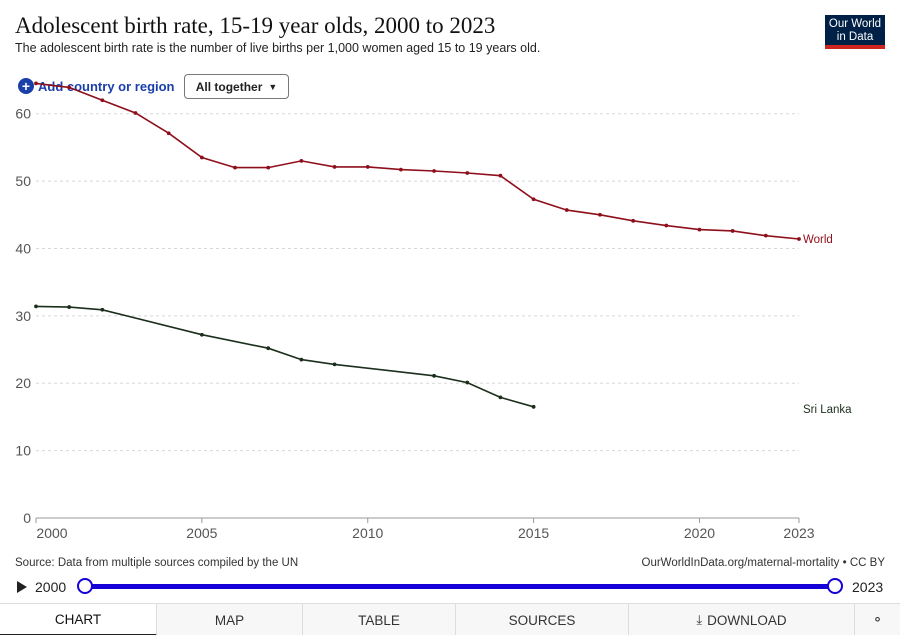 Image resolution: width=900 pixels, height=635 pixels. What do you see at coordinates (868, 587) in the screenshot?
I see `timeline-end-label: 2023` at bounding box center [868, 587].